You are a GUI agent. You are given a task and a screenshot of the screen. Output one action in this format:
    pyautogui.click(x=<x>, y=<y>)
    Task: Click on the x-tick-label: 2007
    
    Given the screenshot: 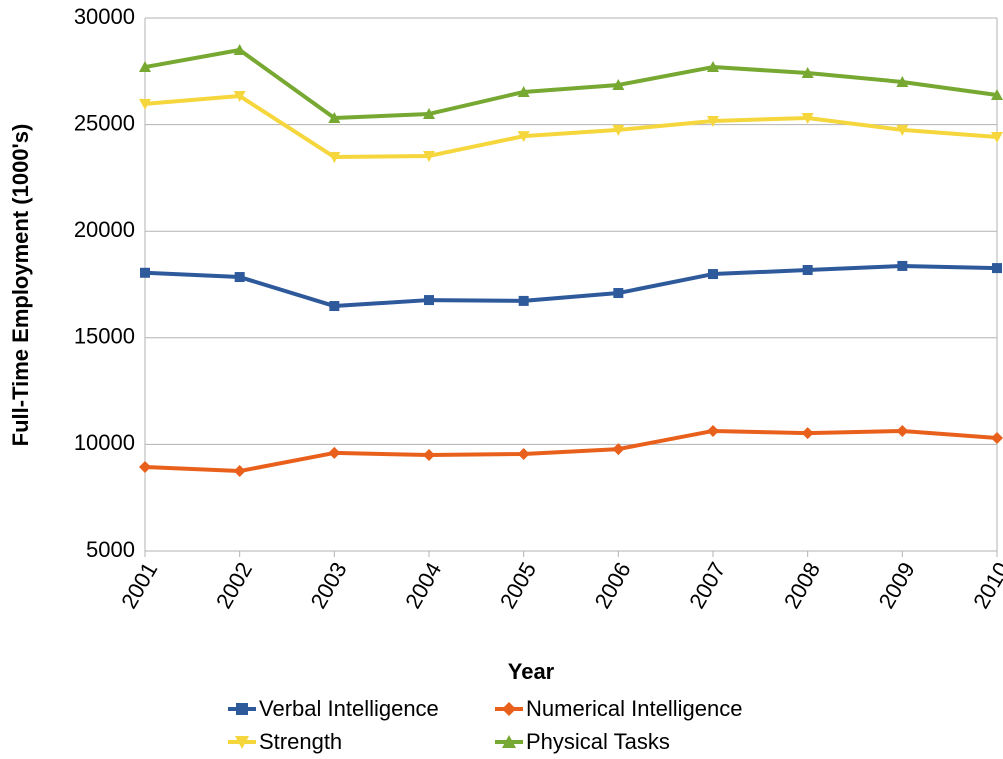 What is the action you would take?
    pyautogui.click(x=707, y=585)
    